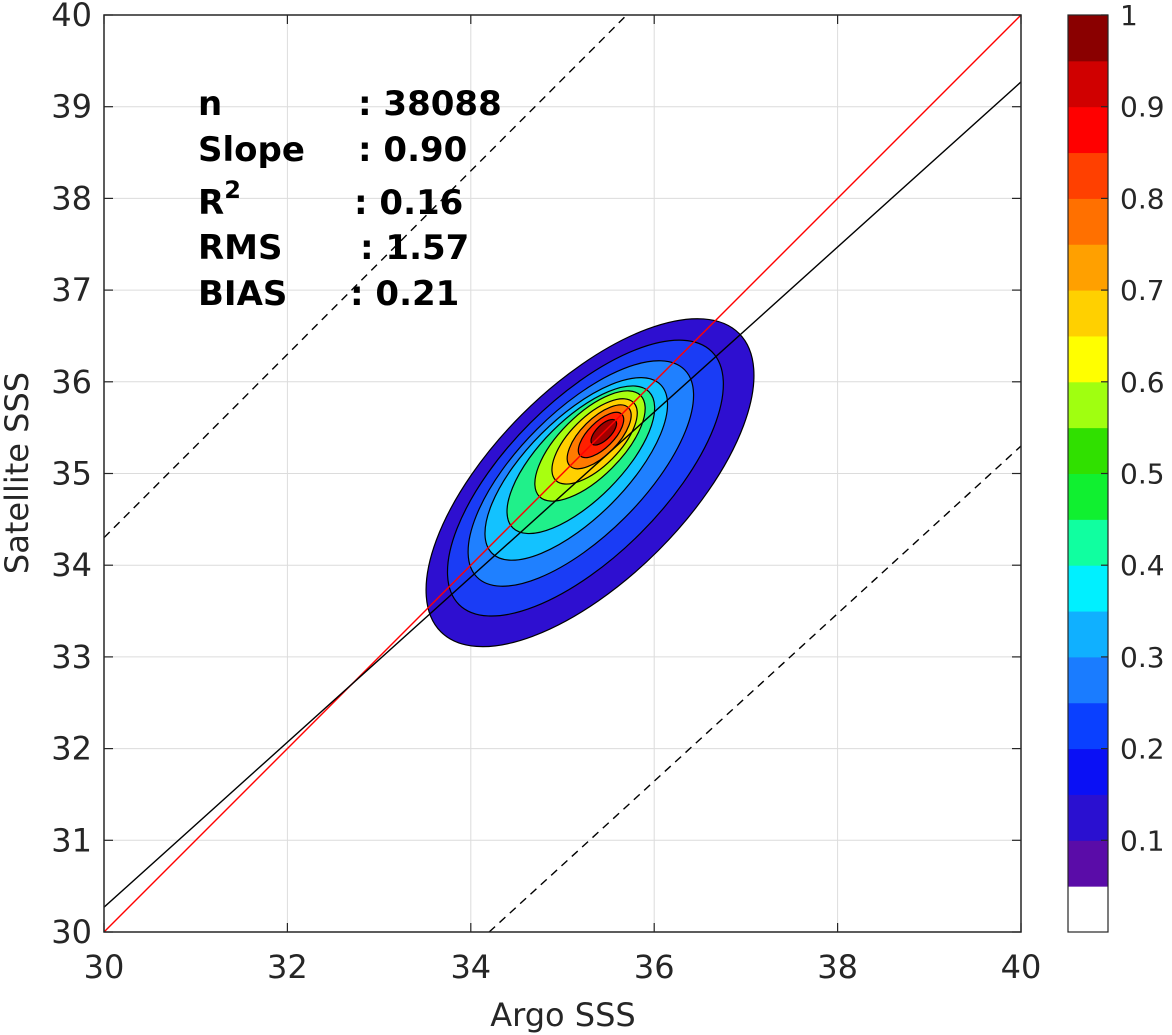 The width and height of the screenshot is (1172, 1035). Describe the element at coordinates (71, 565) in the screenshot. I see `y-tick-label: 34` at that location.